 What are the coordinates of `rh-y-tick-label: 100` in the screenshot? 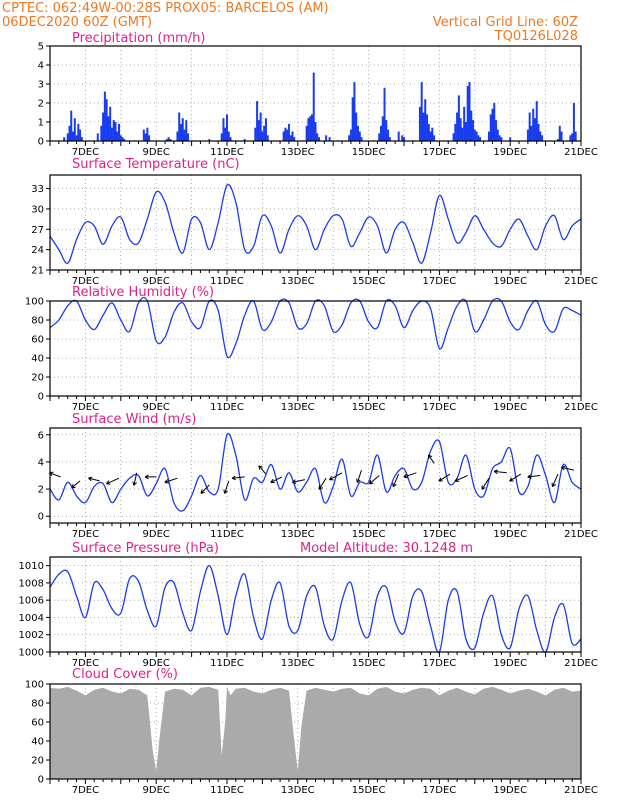 It's located at (34, 302).